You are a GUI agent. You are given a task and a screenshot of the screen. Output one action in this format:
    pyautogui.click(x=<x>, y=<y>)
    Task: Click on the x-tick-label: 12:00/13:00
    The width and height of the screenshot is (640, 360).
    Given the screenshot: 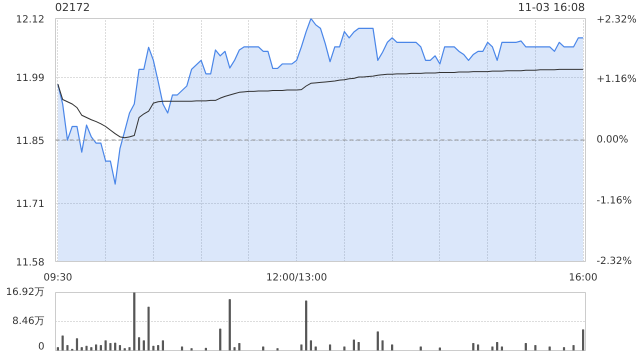 What is the action you would take?
    pyautogui.click(x=297, y=278)
    